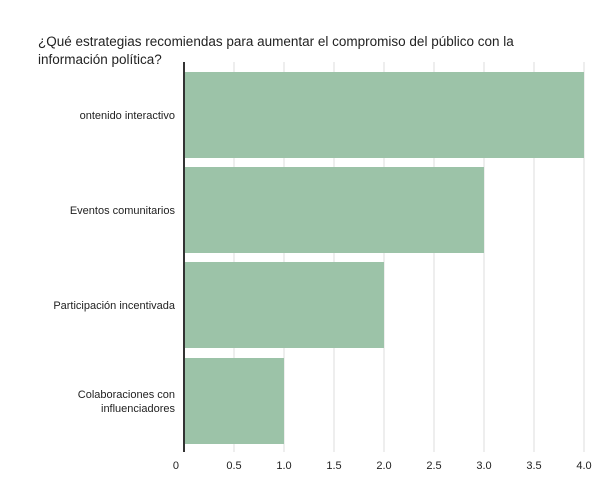 This screenshot has width=614, height=503. I want to click on category-label: Colaboraciones con influenciadores, so click(127, 402).